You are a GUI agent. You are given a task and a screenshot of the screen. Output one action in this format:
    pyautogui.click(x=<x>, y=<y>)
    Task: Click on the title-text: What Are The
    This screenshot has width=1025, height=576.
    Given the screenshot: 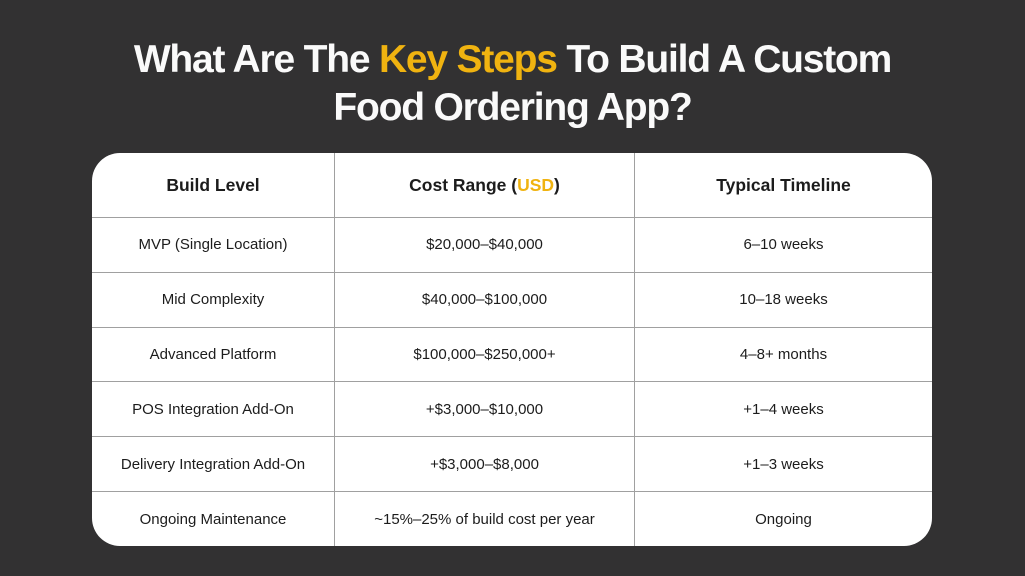 What is the action you would take?
    pyautogui.click(x=256, y=59)
    